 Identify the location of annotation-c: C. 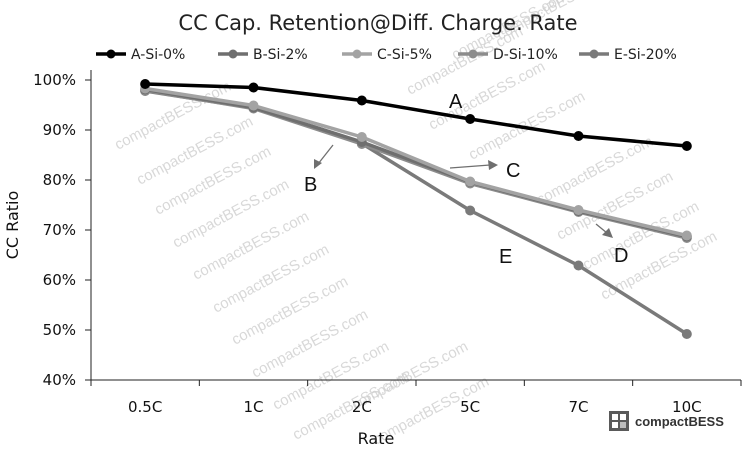
(513, 171).